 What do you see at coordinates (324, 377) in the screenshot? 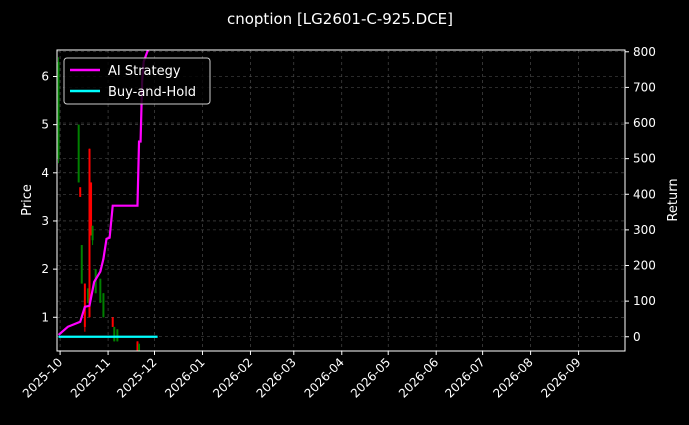
I see `x-tick-label: 2026-04` at bounding box center [324, 377].